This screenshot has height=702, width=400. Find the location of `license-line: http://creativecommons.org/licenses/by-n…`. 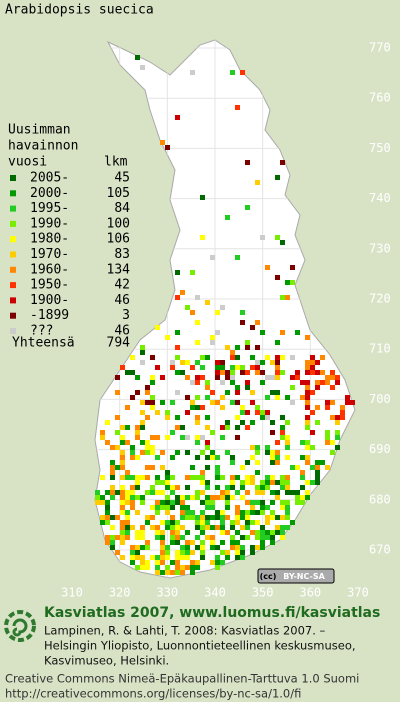

license-line: http://creativecommons.org/licenses/by-n… is located at coordinates (153, 694).